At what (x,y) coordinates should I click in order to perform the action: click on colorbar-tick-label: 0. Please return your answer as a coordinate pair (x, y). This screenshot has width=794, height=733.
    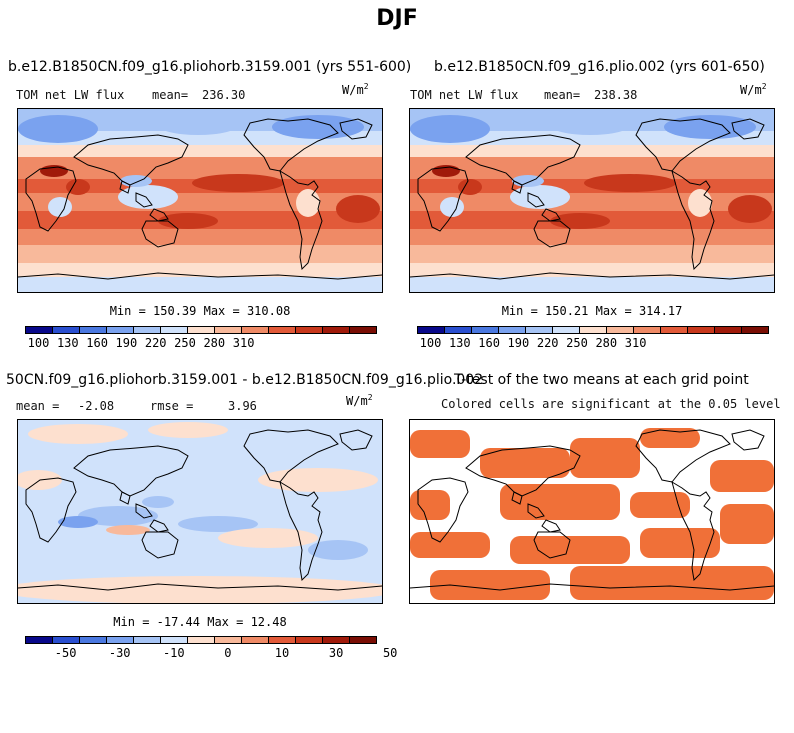
    Looking at the image, I should click on (228, 653).